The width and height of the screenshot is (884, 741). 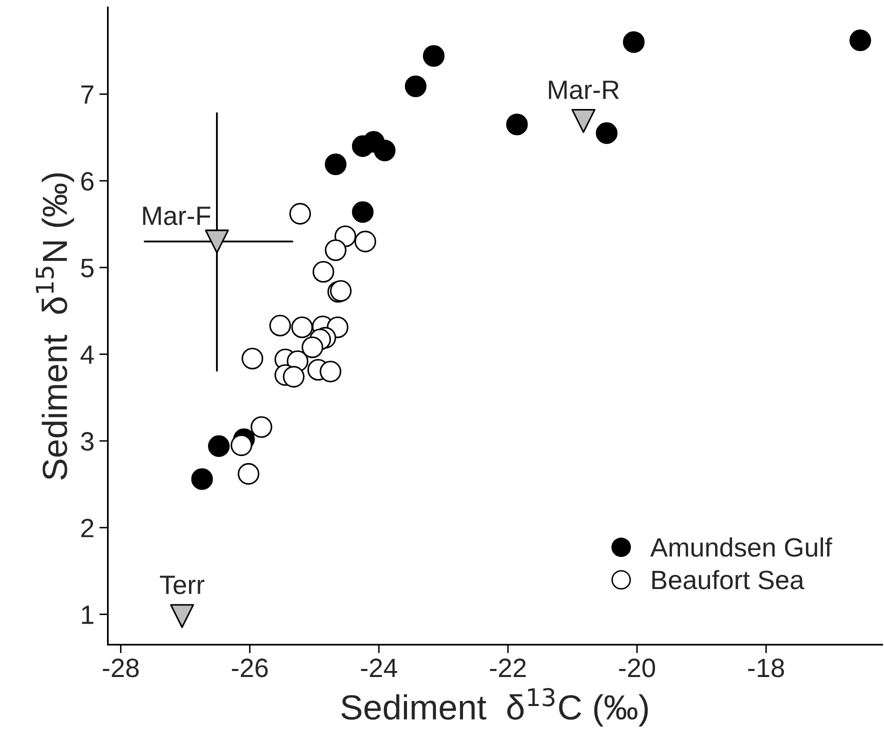 What do you see at coordinates (637, 668) in the screenshot?
I see `x-tick-label: -20` at bounding box center [637, 668].